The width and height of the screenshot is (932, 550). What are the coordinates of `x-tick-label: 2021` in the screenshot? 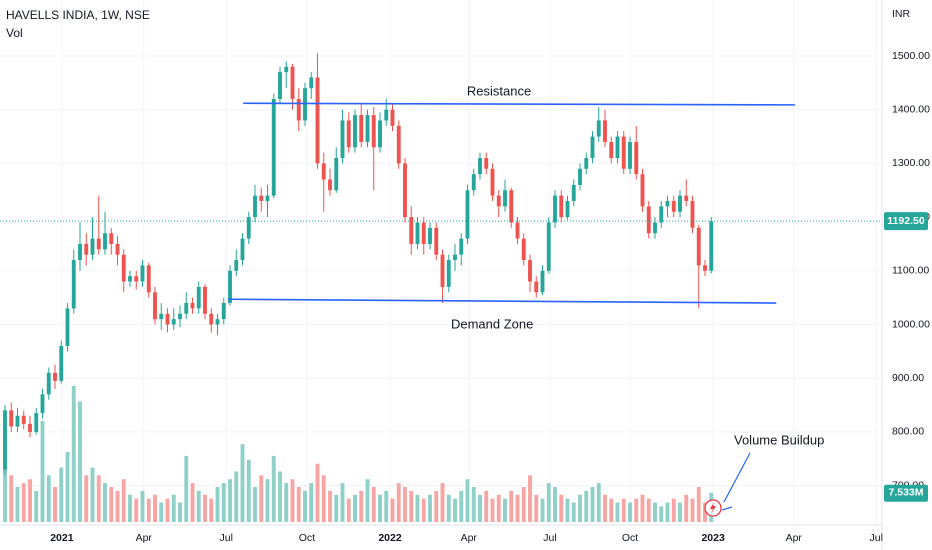 It's located at (62, 538).